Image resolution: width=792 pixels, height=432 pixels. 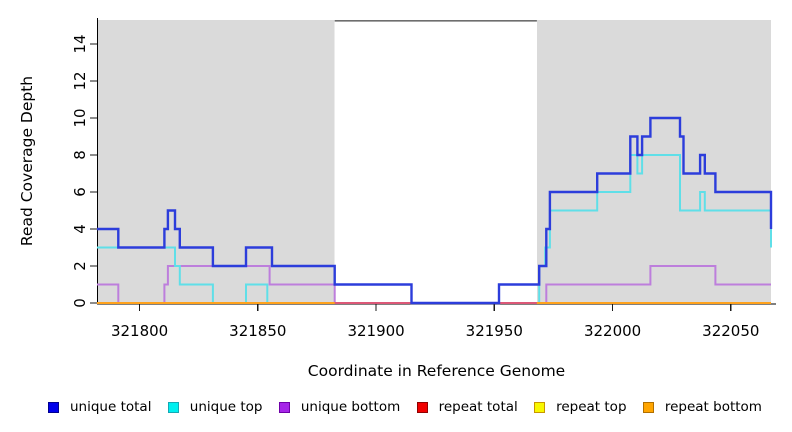 What do you see at coordinates (494, 331) in the screenshot?
I see `x-tick-label: 321950` at bounding box center [494, 331].